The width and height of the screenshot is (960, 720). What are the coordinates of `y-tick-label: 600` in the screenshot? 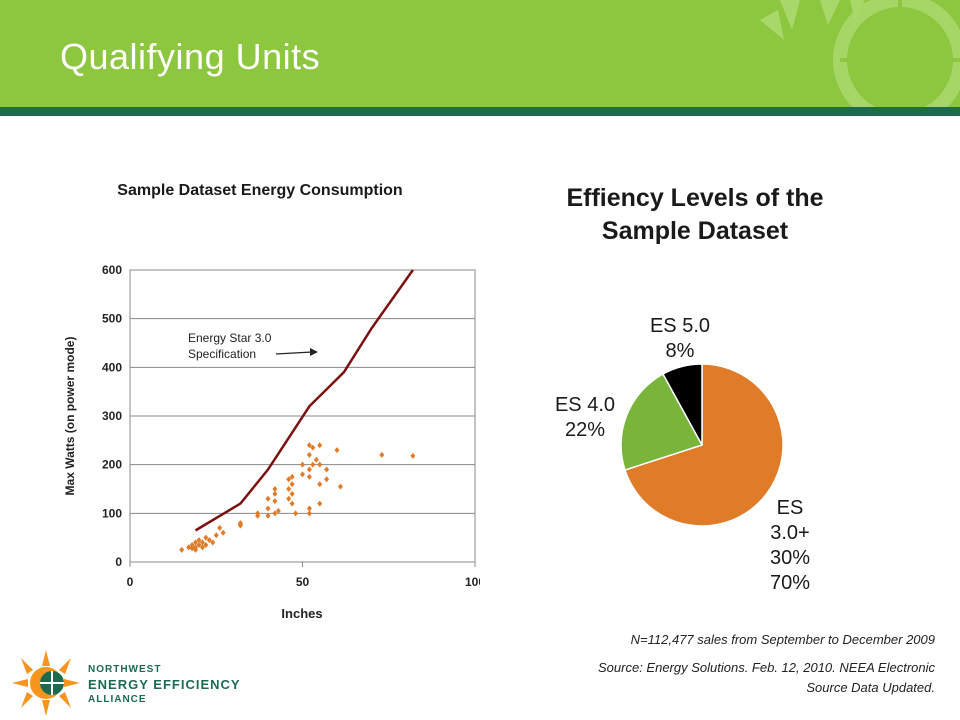 It's located at (112, 270).